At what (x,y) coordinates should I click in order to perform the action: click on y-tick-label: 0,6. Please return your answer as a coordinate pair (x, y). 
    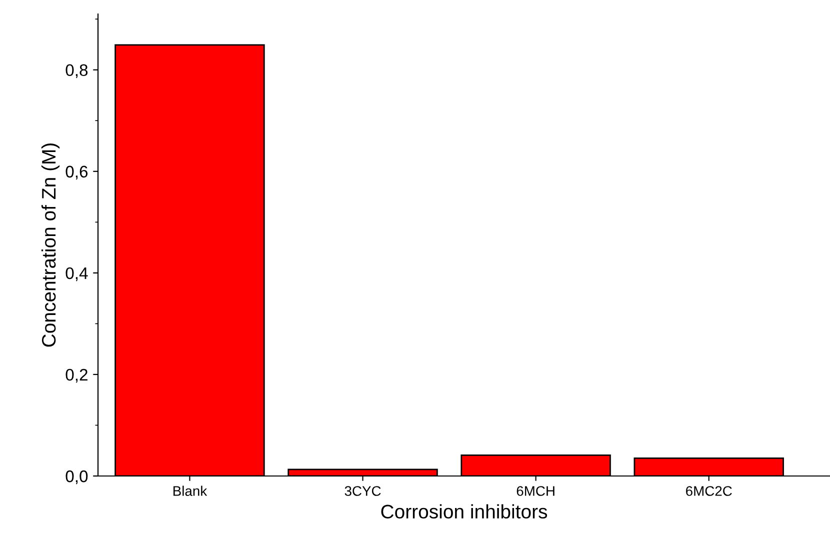
    Looking at the image, I should click on (77, 173).